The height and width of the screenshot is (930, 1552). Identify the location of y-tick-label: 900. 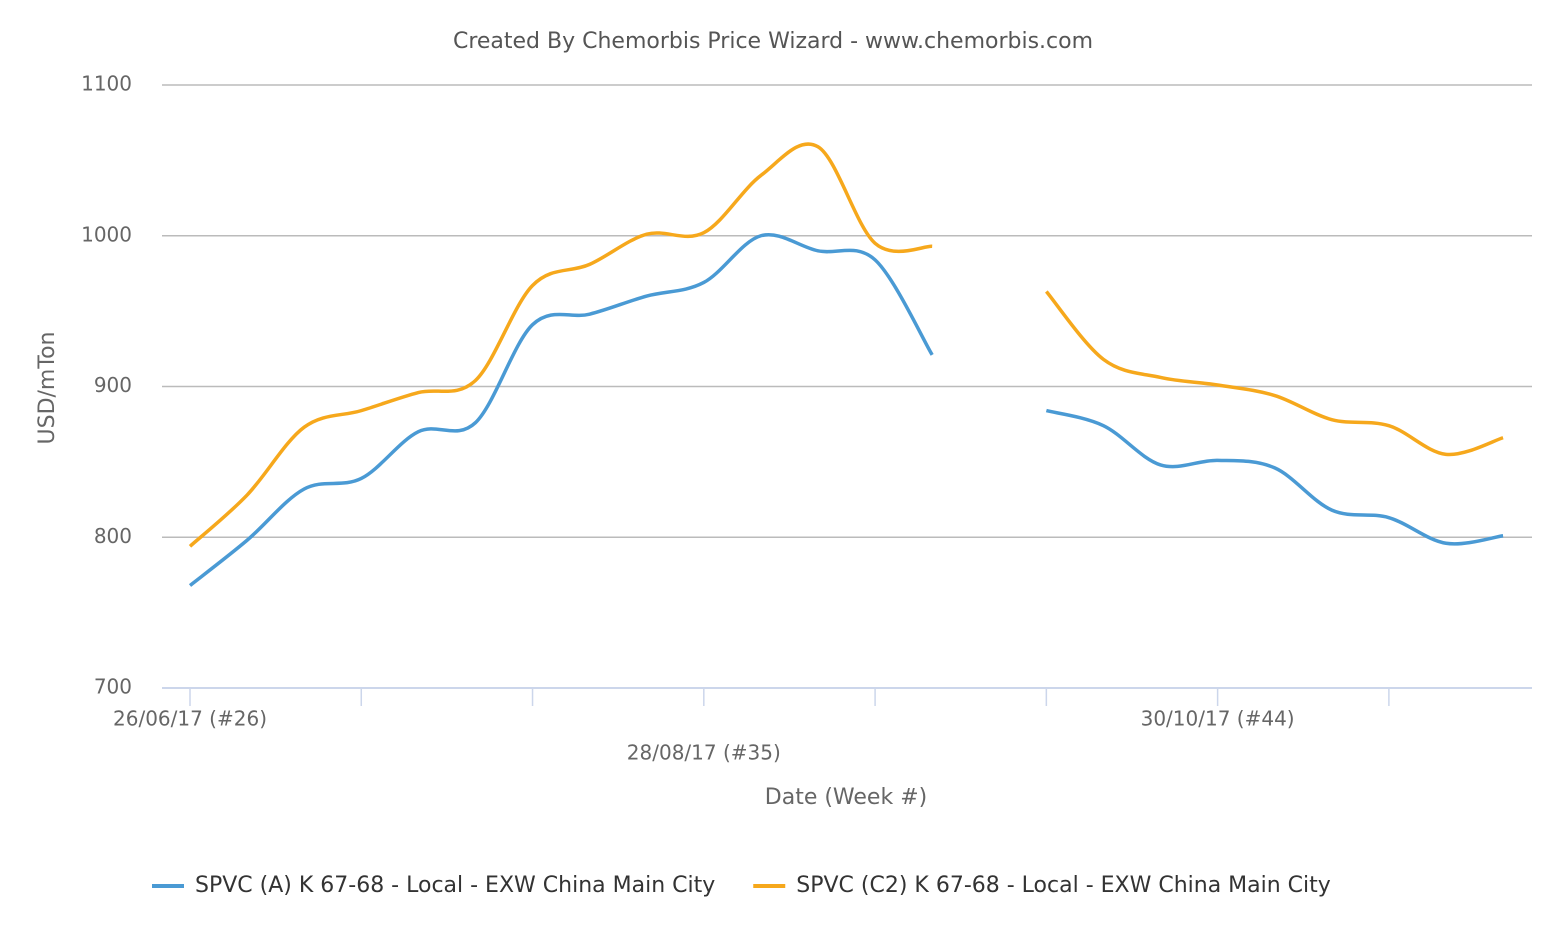
(113, 385).